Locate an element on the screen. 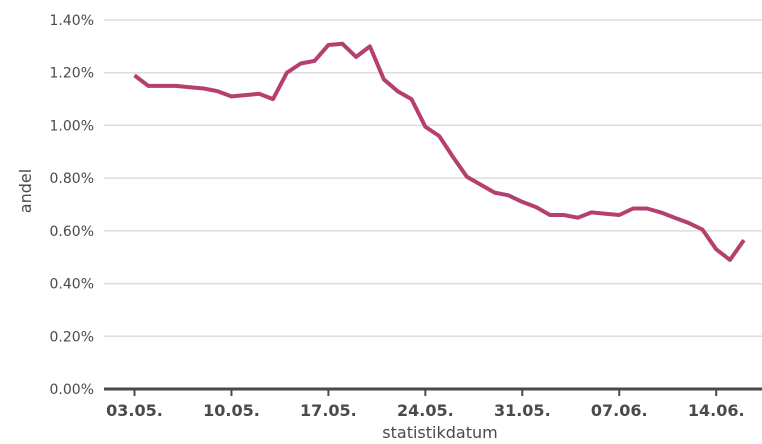 This screenshot has height=444, width=762. y-axis-ticks: 0.00% 0.20% 0.40% 0.60% 0.80% 1.00% 1.20% 1.40% is located at coordinates (72, 205).